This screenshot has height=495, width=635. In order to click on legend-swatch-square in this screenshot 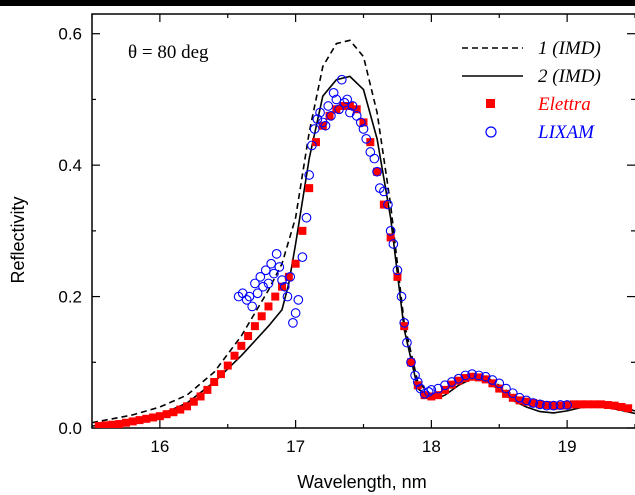, I will do `click(490, 103)`.